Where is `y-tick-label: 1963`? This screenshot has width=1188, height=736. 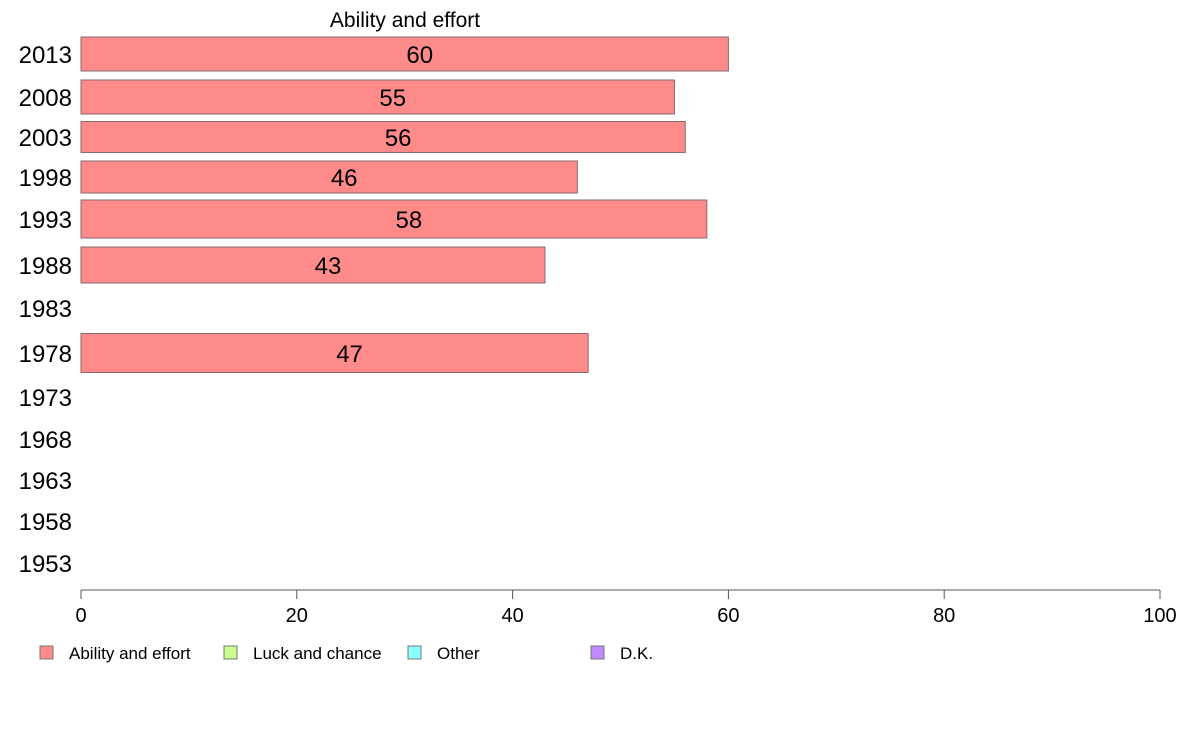
y-tick-label: 1963 is located at coordinates (45, 481).